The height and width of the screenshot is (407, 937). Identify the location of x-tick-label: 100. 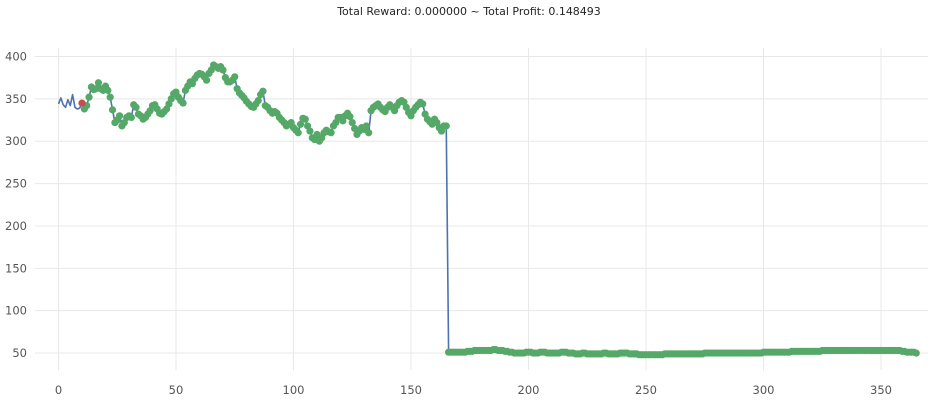
(294, 390).